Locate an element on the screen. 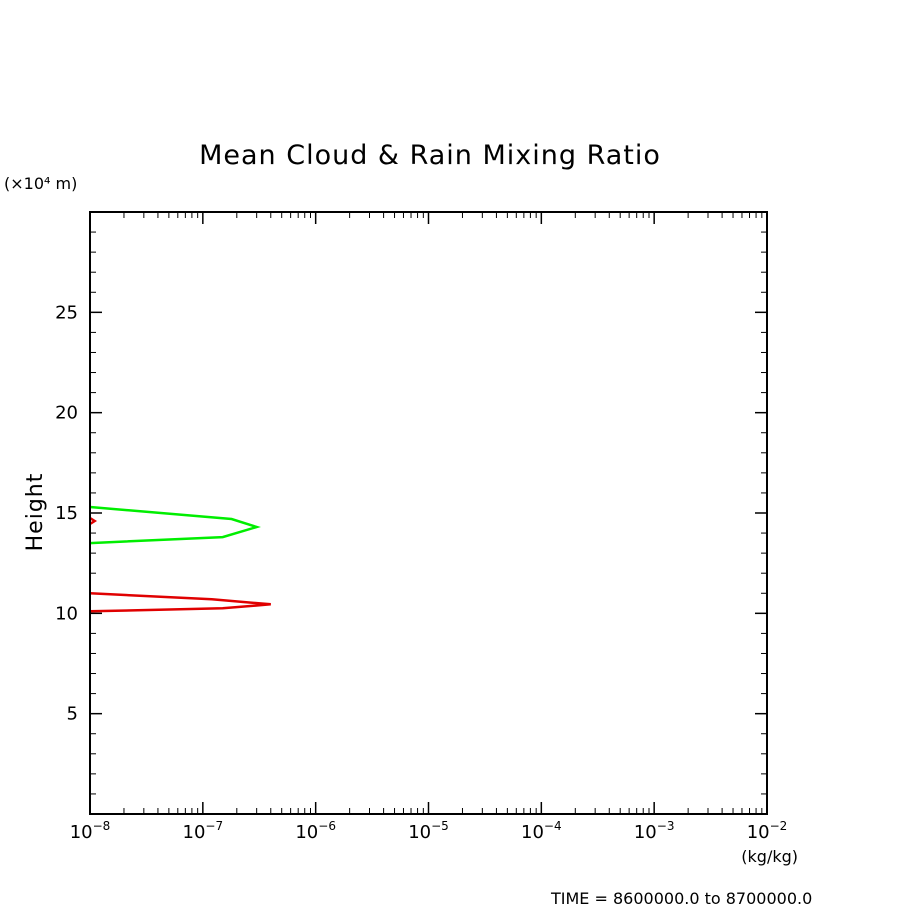 This screenshot has width=904, height=904. x-tick-label: 10⁻³ is located at coordinates (654, 831).